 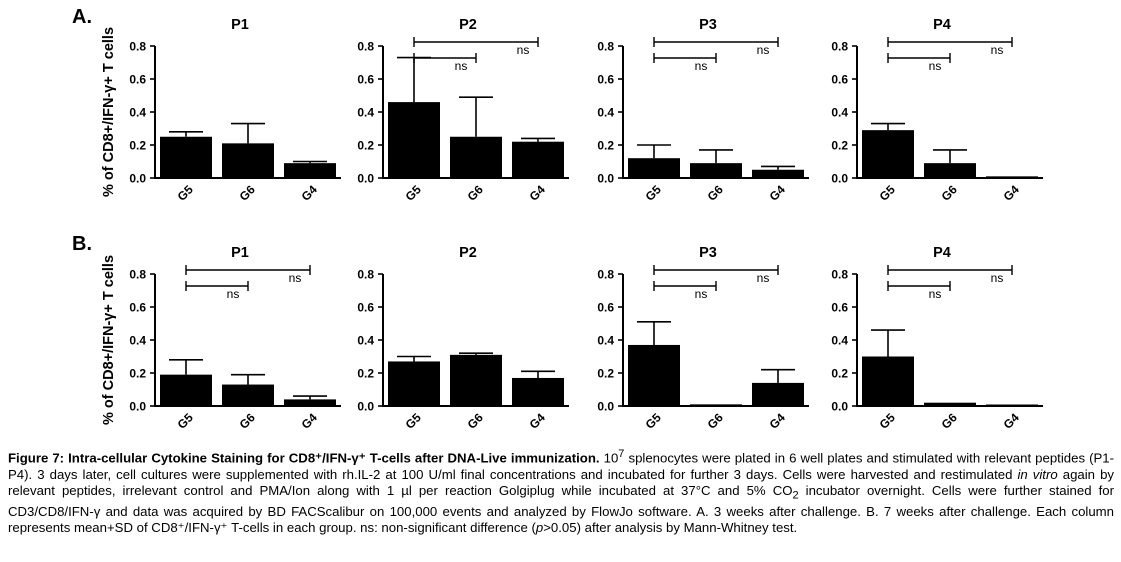 What do you see at coordinates (235, 110) in the screenshot?
I see `panel-a-p1: P1 0.0 0.2 0.4 0.6 0.8 G5 G6 G4` at bounding box center [235, 110].